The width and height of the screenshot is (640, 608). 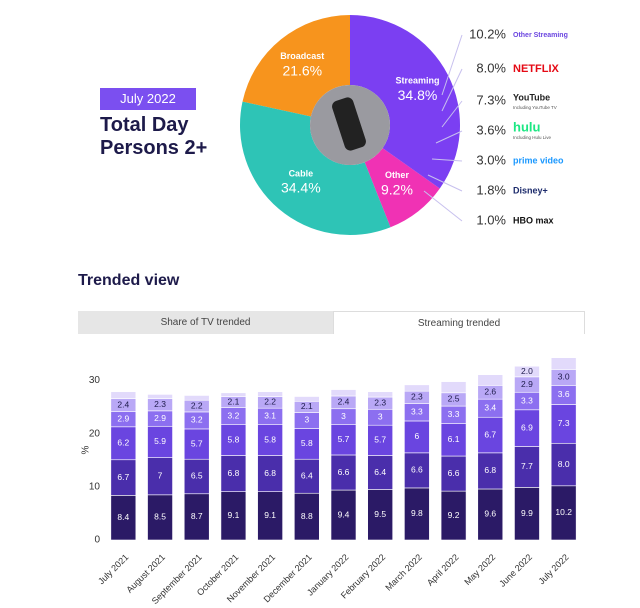 I want to click on data-label: 6.2, so click(x=123, y=443).